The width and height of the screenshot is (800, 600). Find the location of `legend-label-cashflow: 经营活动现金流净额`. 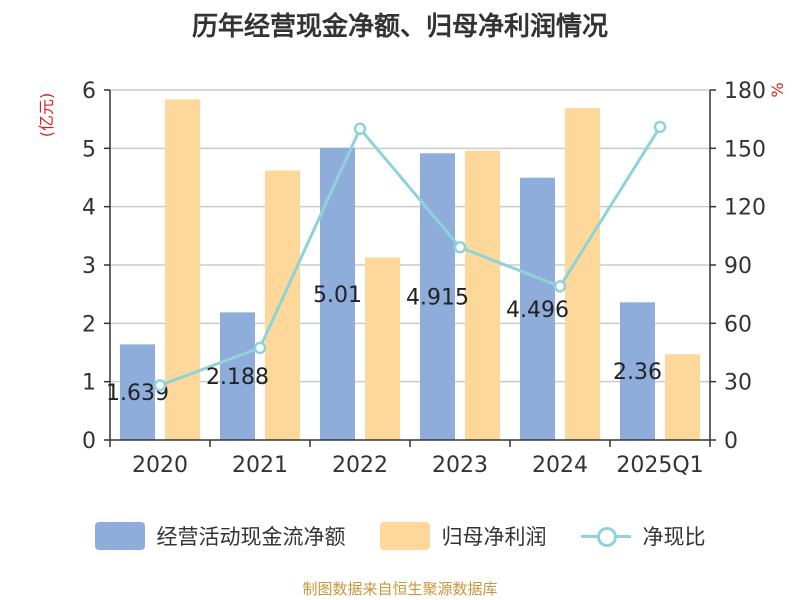

legend-label-cashflow: 经营活动现金流净额 is located at coordinates (251, 537).